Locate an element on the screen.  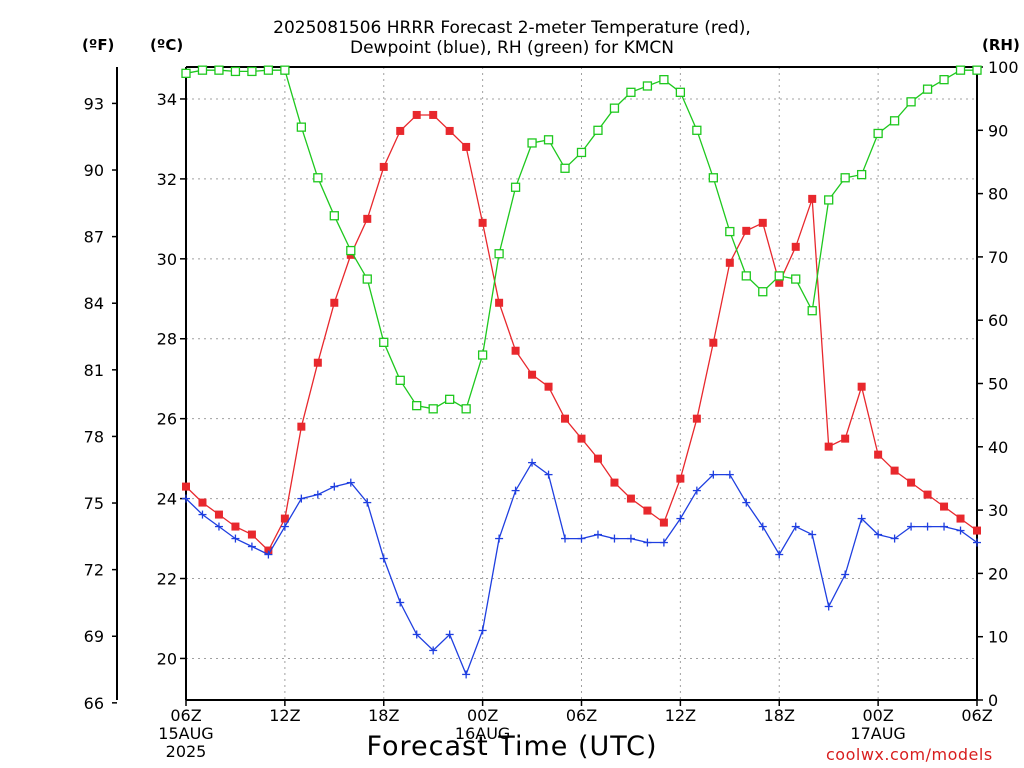
fahrenheit-tick-label: 90 is located at coordinates (94, 170).